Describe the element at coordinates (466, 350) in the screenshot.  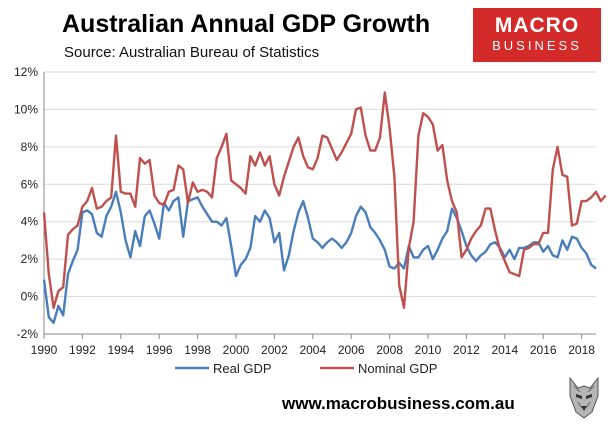
I see `x-tick-label: 2012` at that location.